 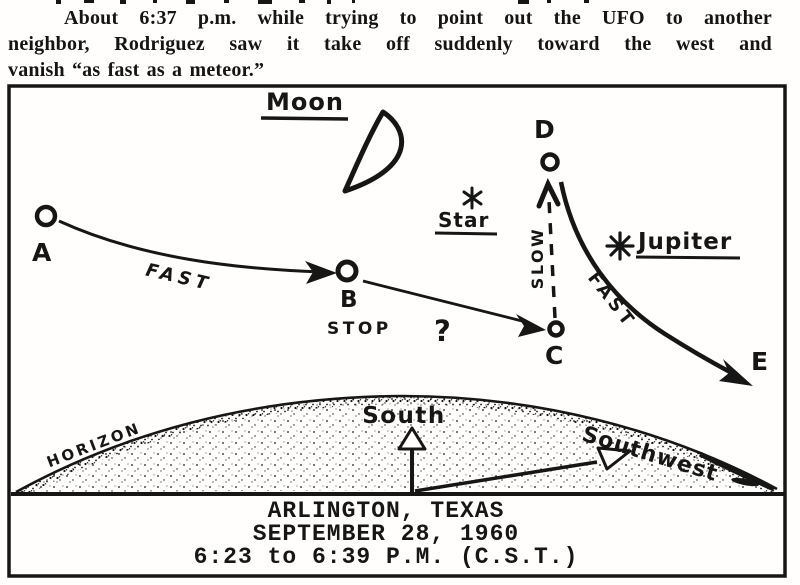 I want to click on jupiter-underline, so click(x=688, y=257).